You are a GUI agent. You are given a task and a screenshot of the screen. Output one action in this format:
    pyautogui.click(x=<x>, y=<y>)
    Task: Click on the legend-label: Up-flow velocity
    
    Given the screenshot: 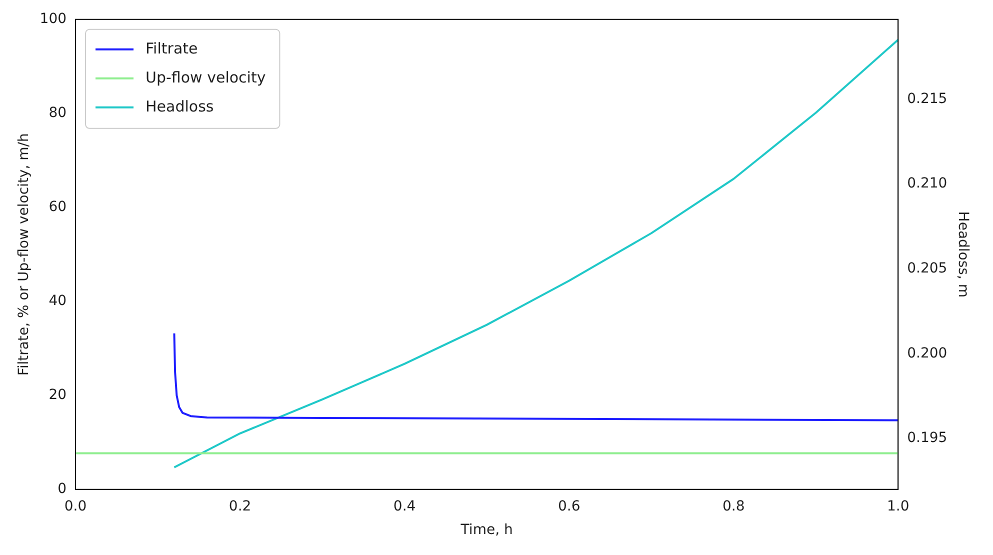 What is the action you would take?
    pyautogui.click(x=206, y=77)
    